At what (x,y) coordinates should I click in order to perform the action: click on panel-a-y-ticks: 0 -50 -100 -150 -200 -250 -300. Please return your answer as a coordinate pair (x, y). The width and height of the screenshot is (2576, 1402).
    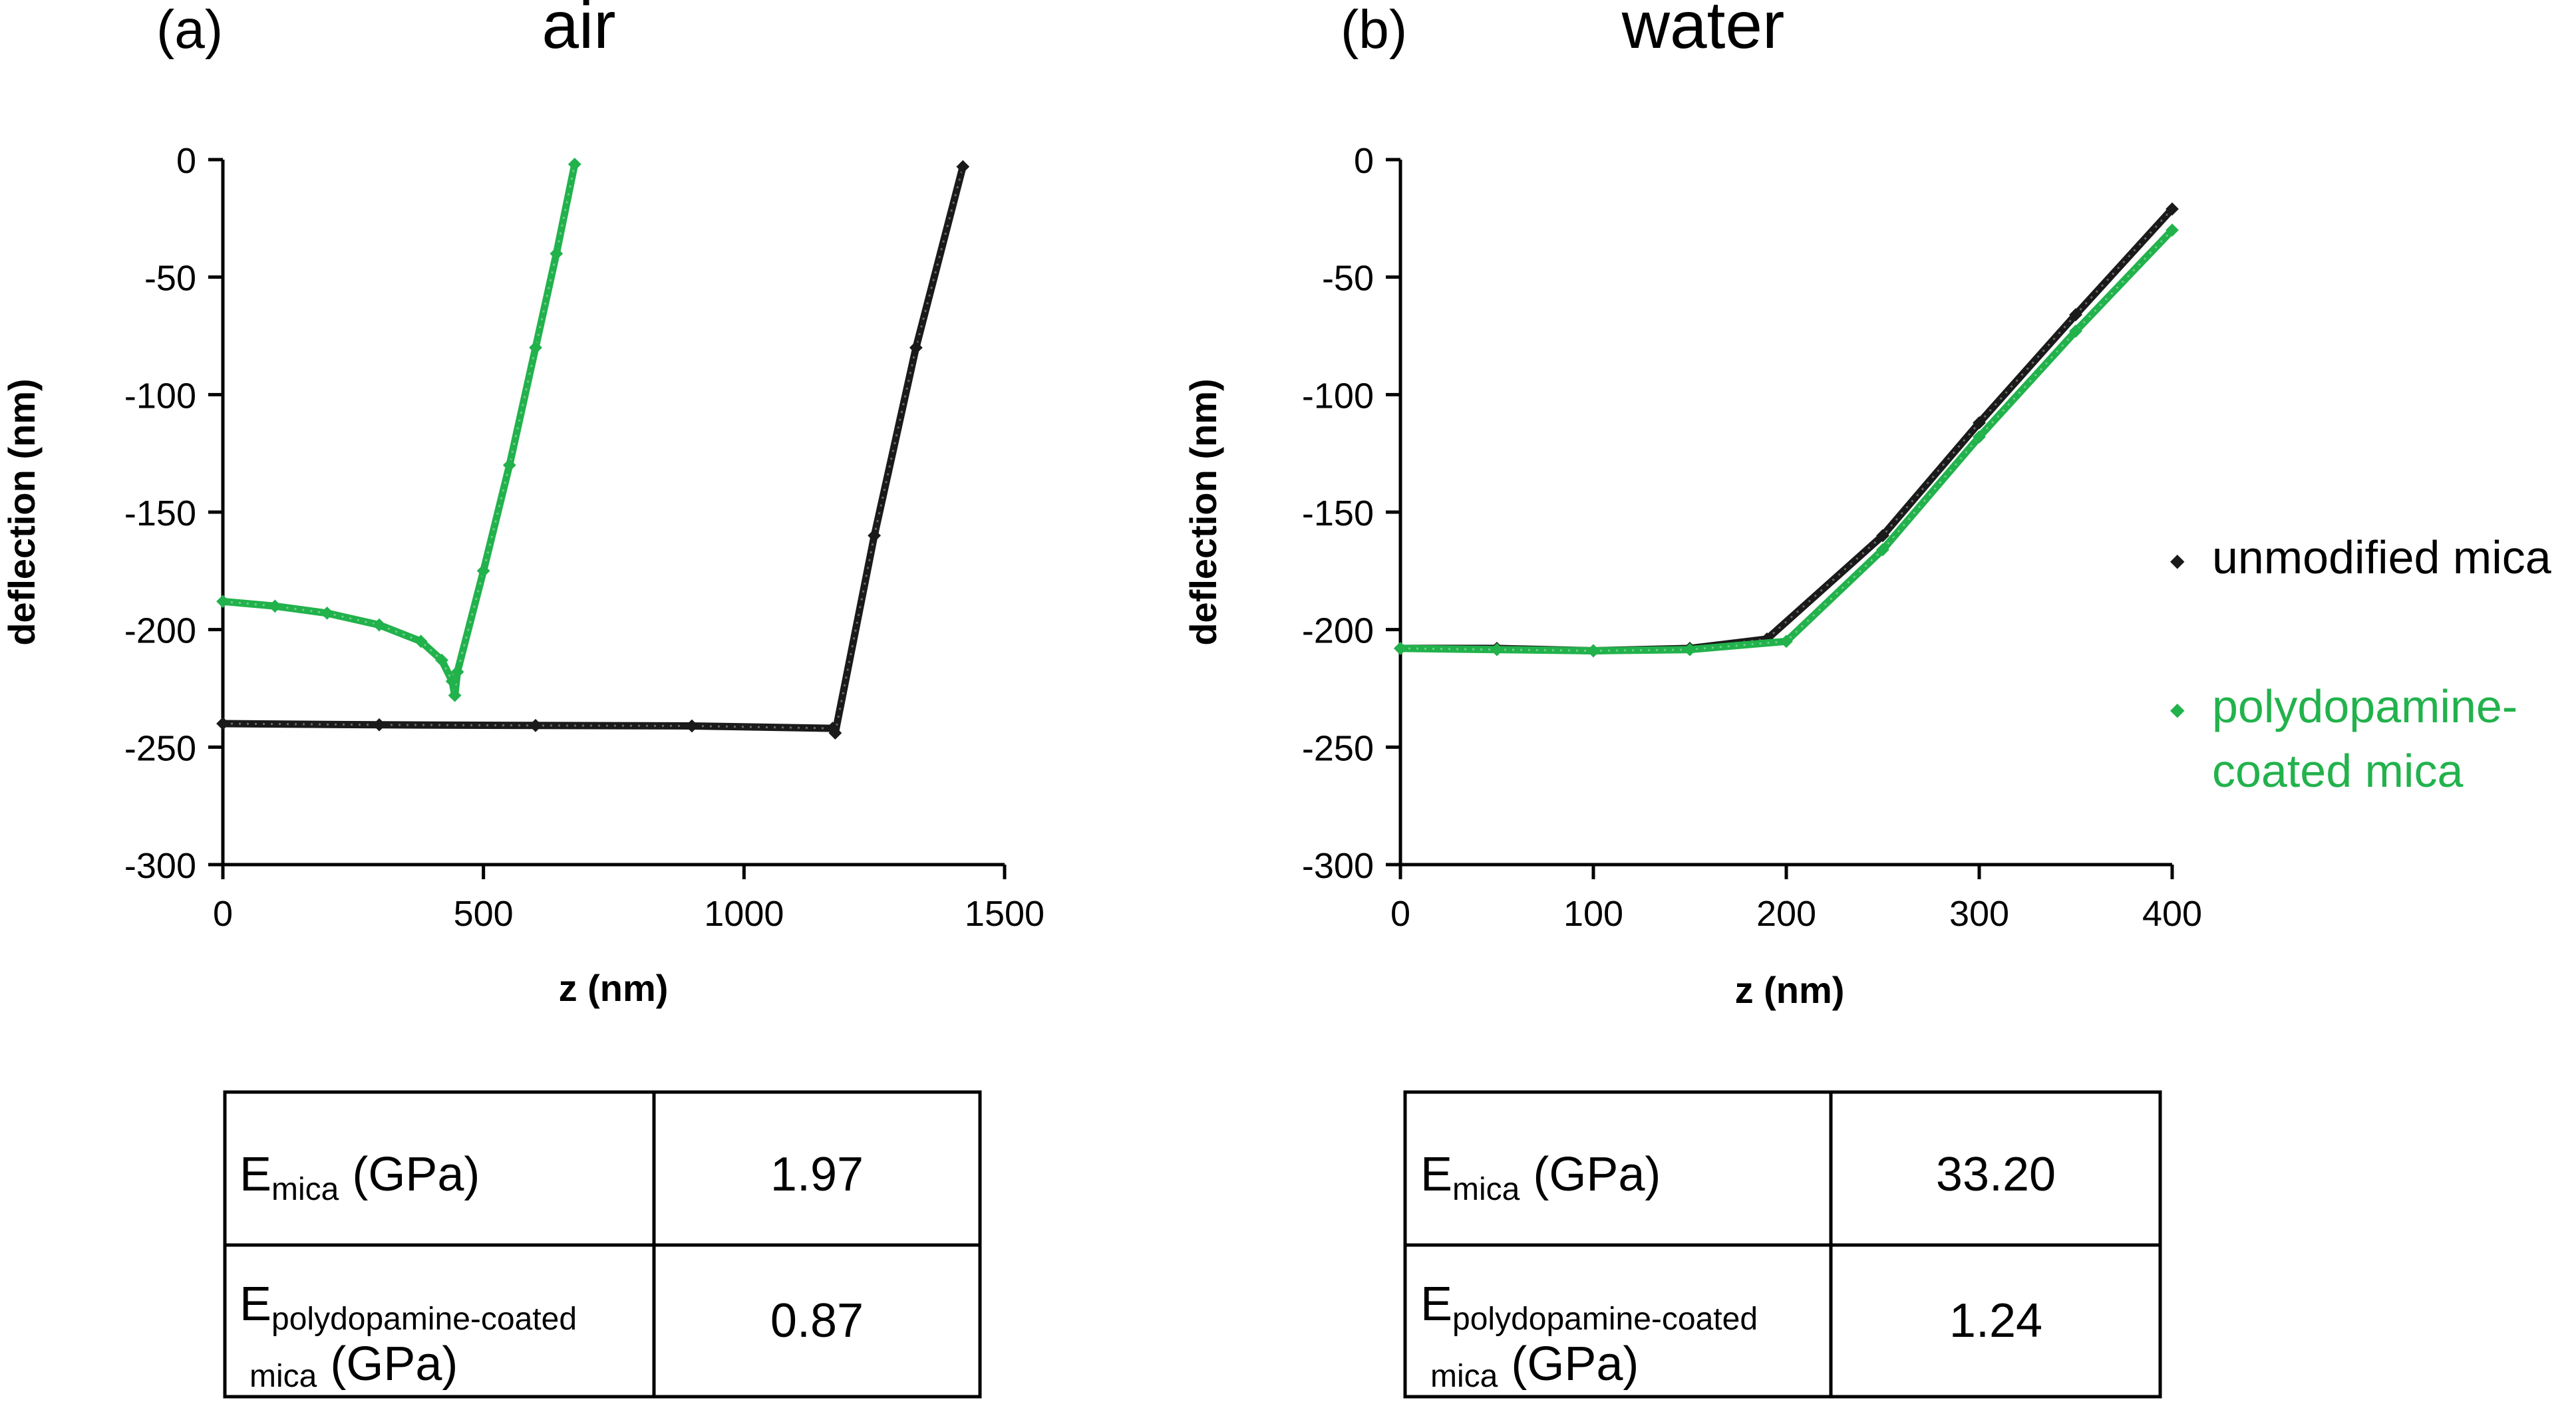
    Looking at the image, I should click on (173, 513).